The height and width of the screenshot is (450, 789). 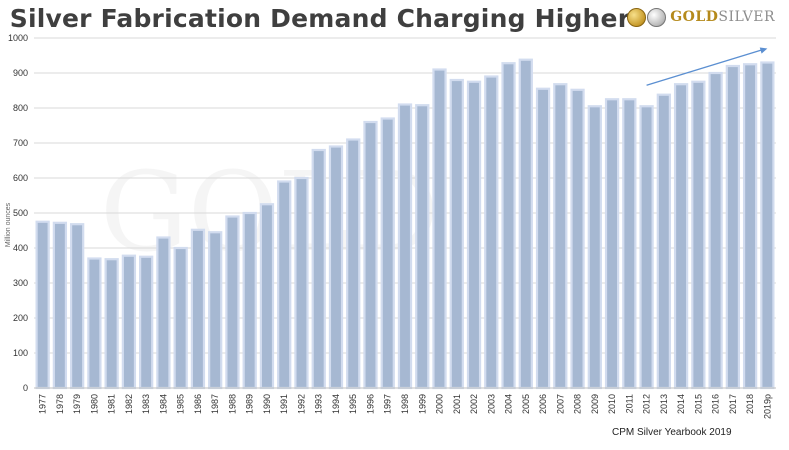 What do you see at coordinates (474, 404) in the screenshot?
I see `x-tick-label: 2002` at bounding box center [474, 404].